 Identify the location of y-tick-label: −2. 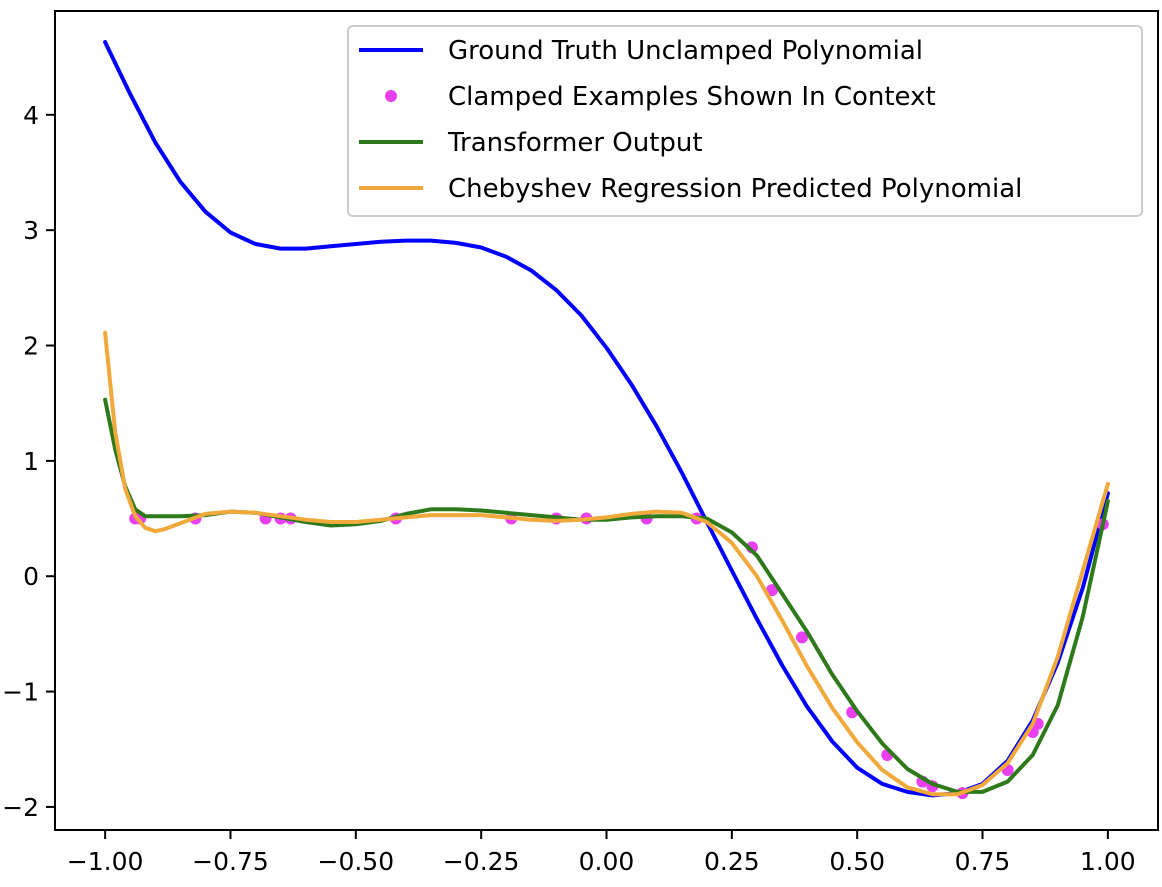
(20, 807).